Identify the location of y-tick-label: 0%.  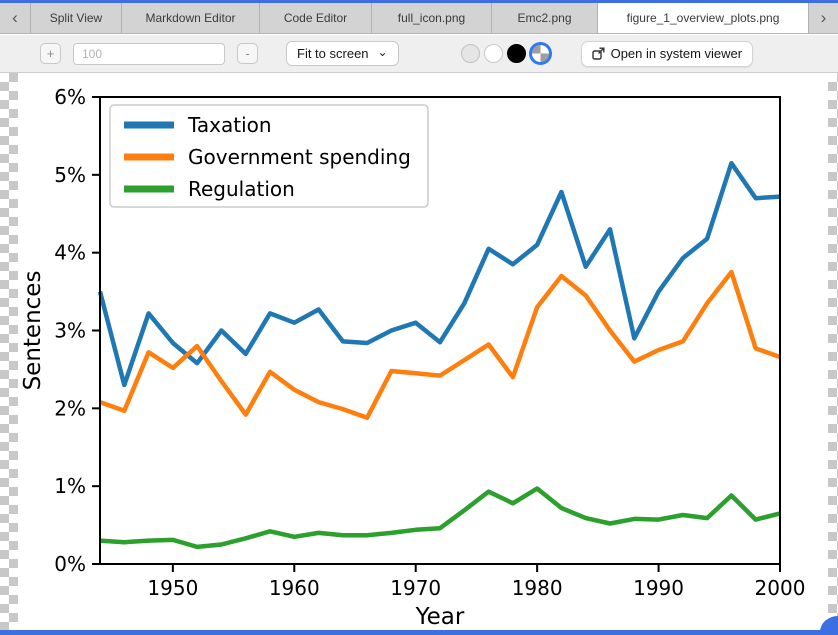
(70, 564).